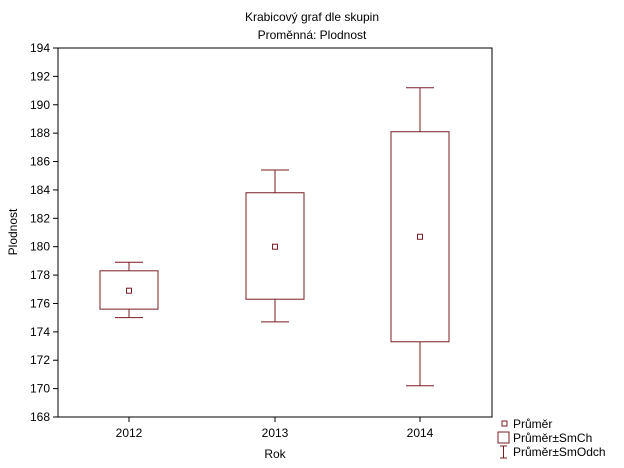 The height and width of the screenshot is (468, 624). What do you see at coordinates (503, 437) in the screenshot?
I see `legend-box-marker` at bounding box center [503, 437].